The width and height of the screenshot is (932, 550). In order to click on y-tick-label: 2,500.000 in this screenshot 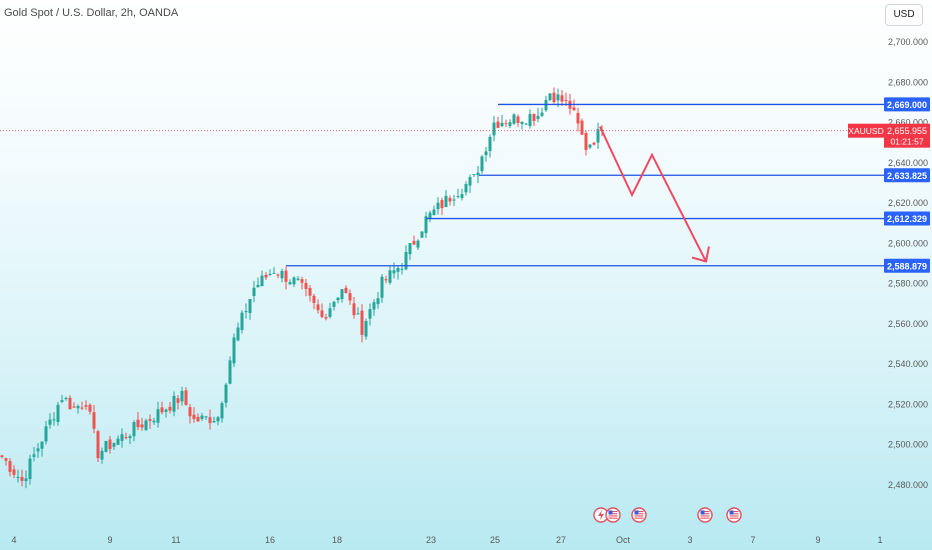, I will do `click(908, 445)`.